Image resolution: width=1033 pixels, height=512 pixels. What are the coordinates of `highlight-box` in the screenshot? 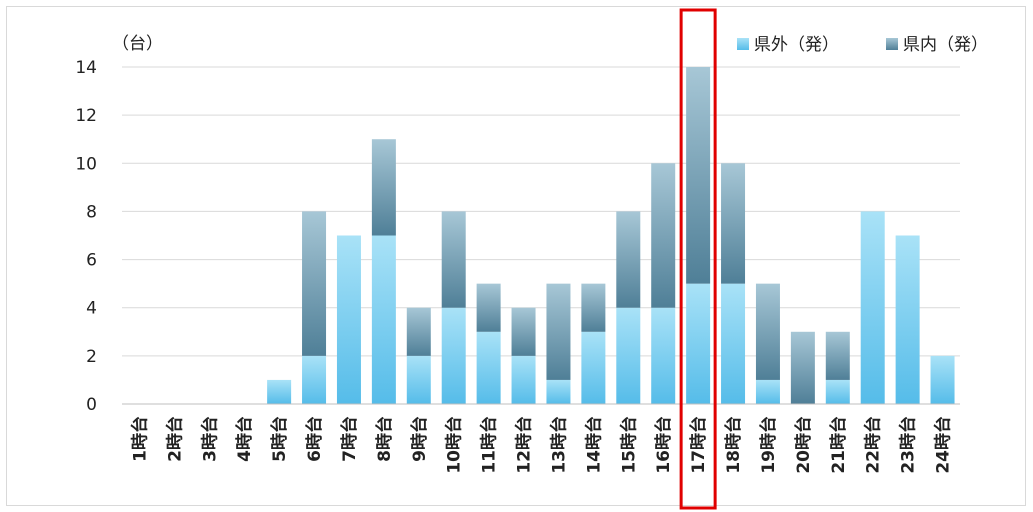 It's located at (698, 259).